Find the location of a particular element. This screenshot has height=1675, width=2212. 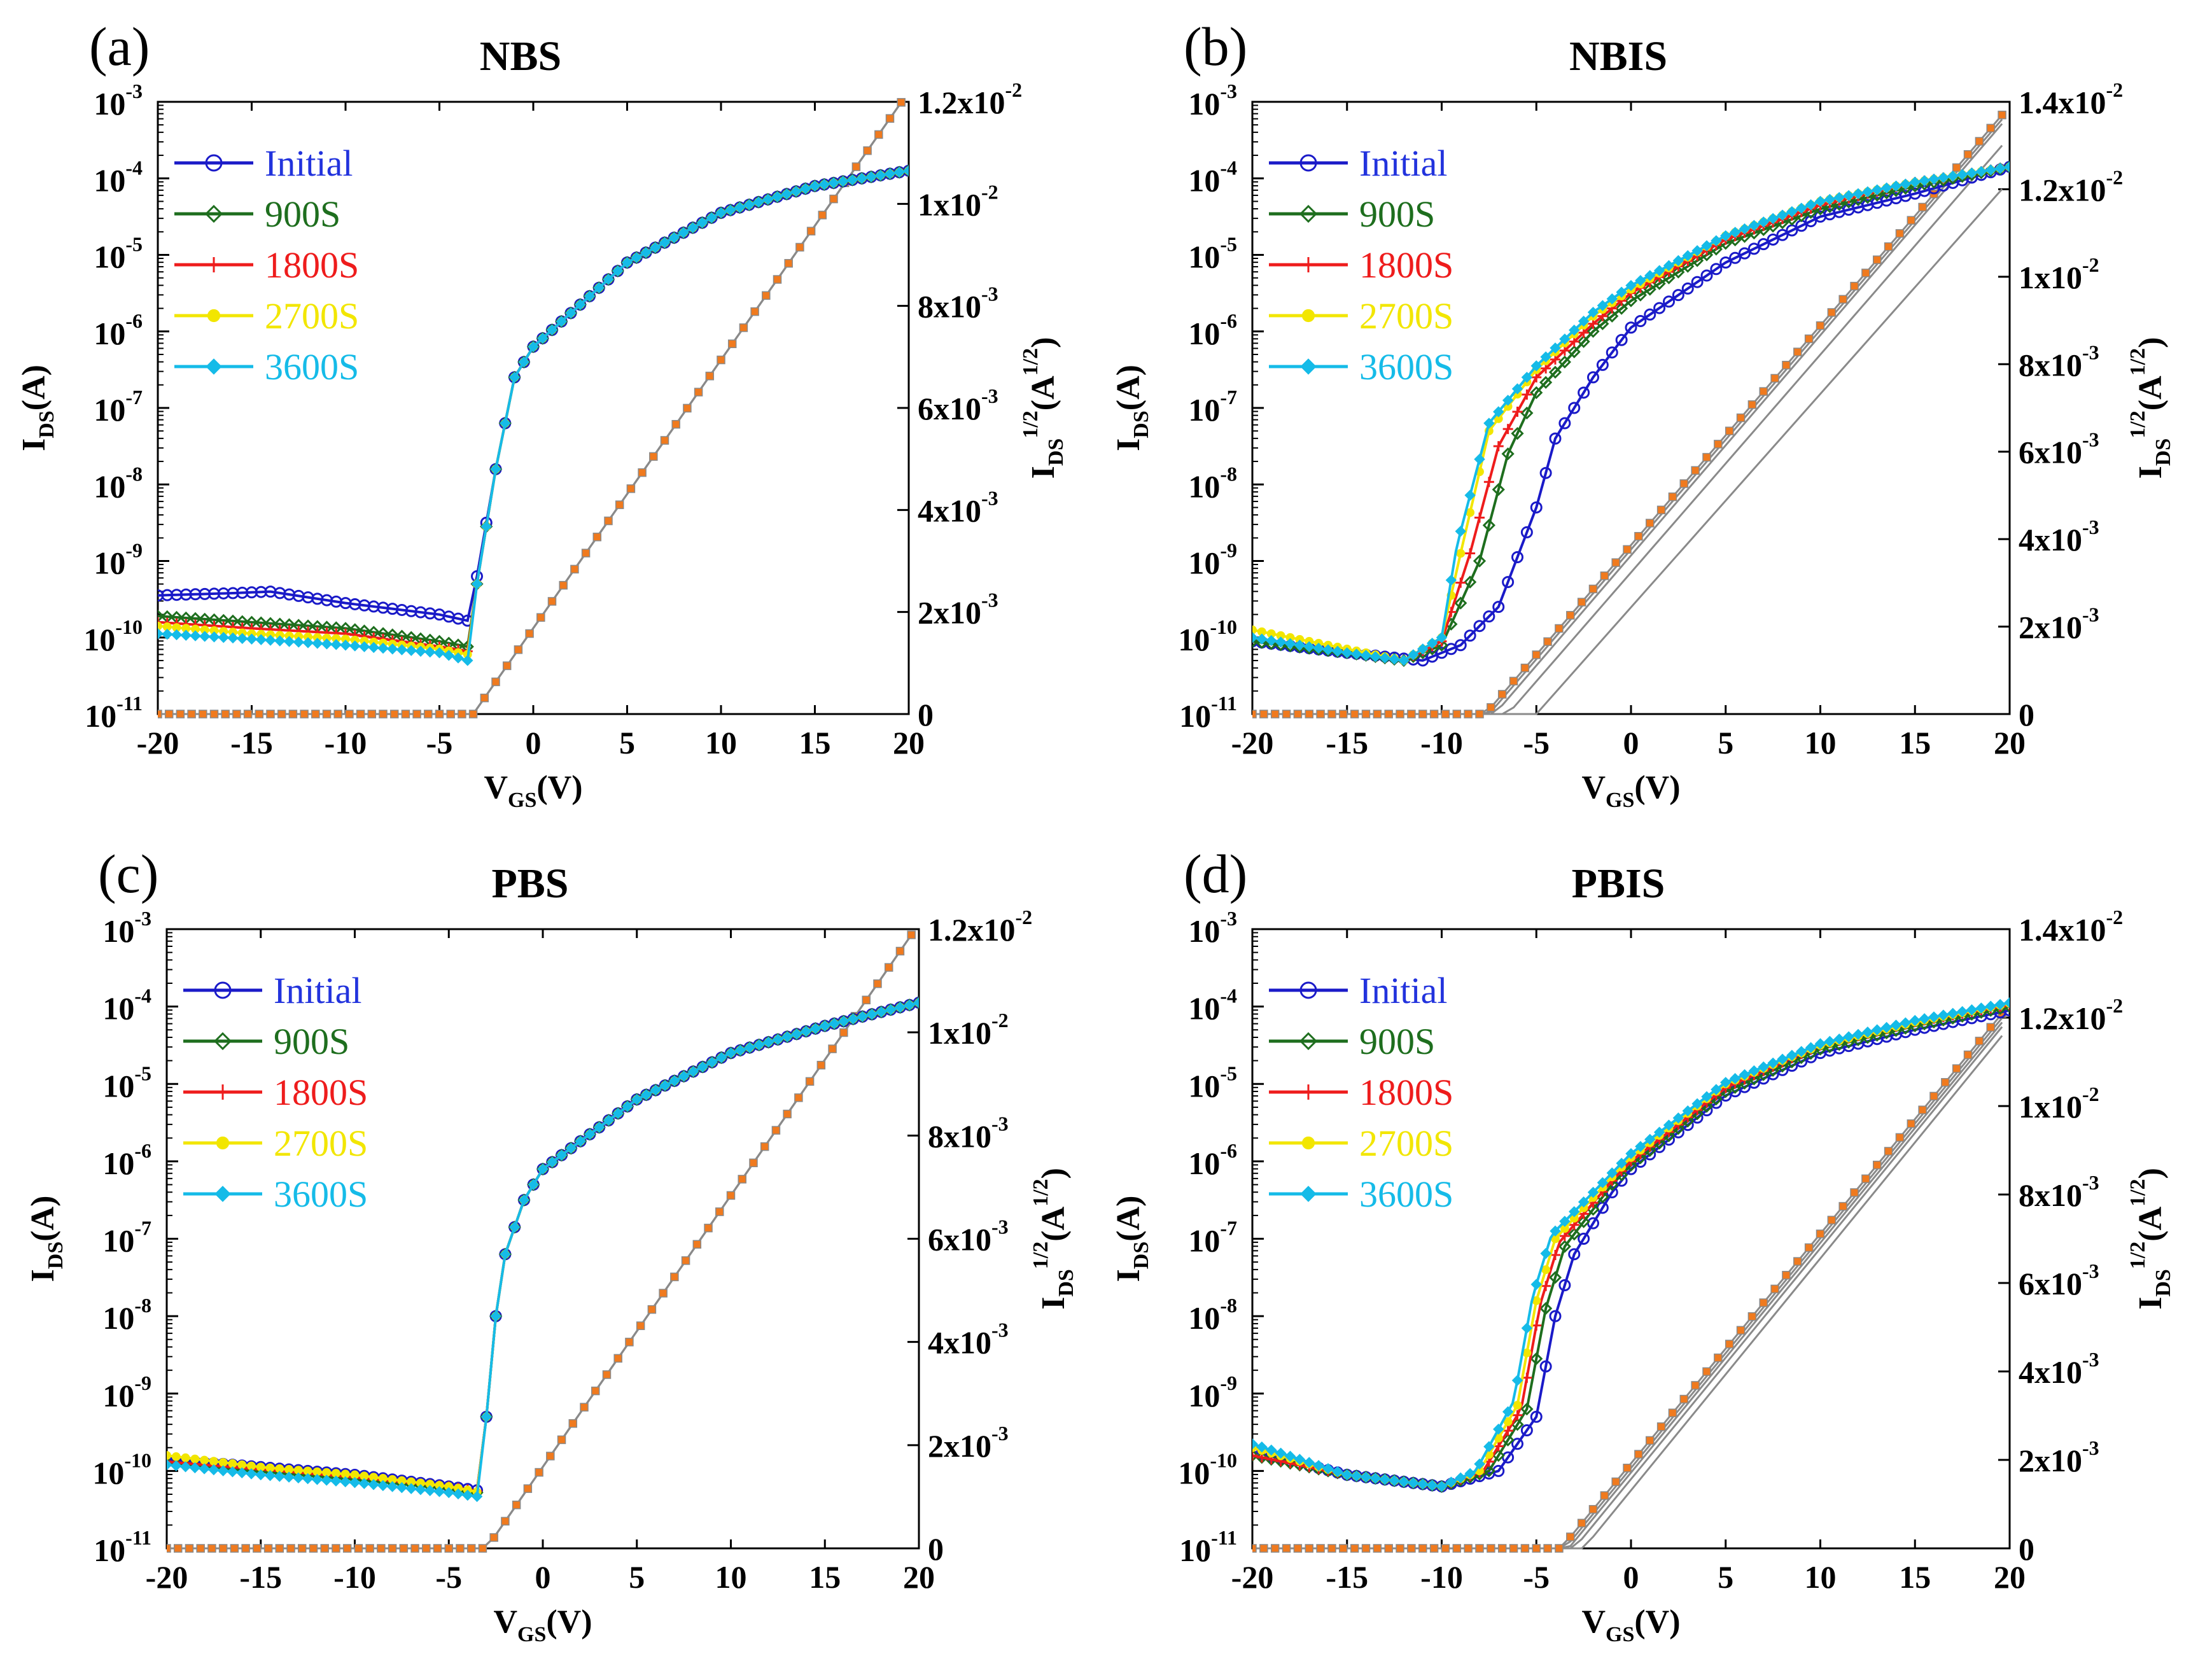

panel-label: (a) is located at coordinates (119, 46).